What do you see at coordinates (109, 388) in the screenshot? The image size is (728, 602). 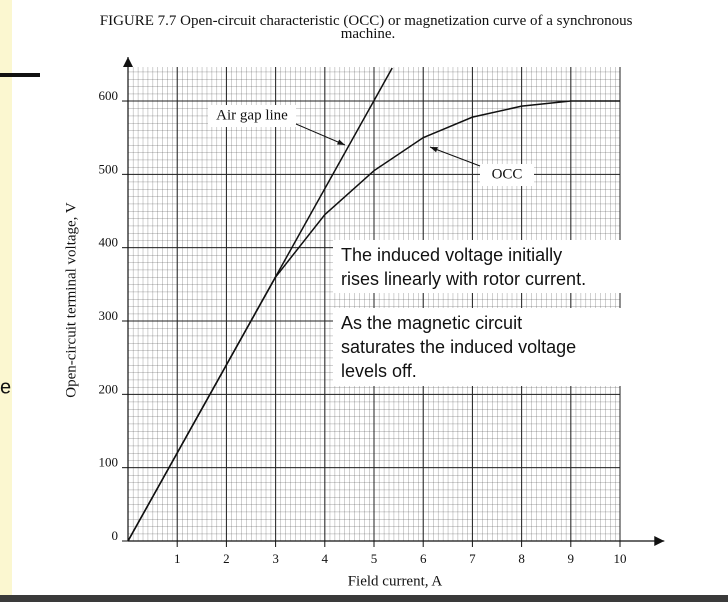 I see `y-tick-label: 200` at bounding box center [109, 388].